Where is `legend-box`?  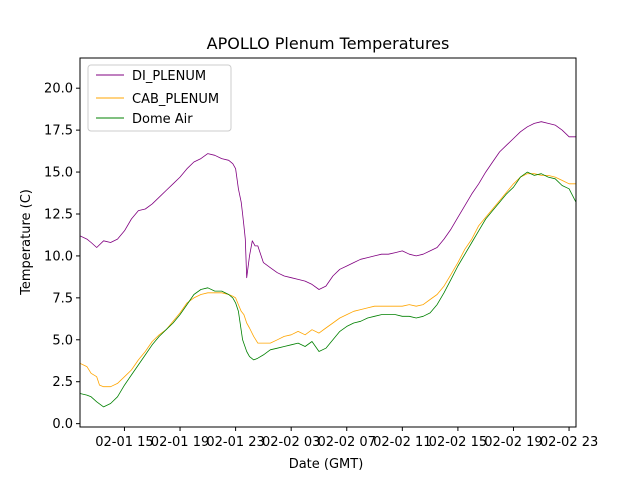 legend-box is located at coordinates (159, 98).